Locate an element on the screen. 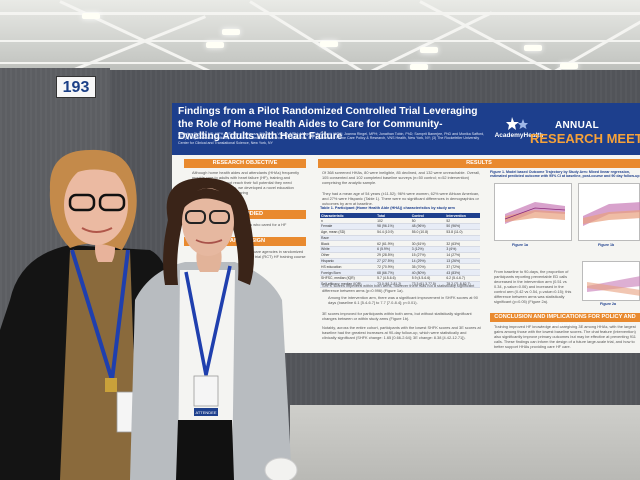 The width and height of the screenshot is (640, 480). glasses-right-r is located at coordinates (219, 217).